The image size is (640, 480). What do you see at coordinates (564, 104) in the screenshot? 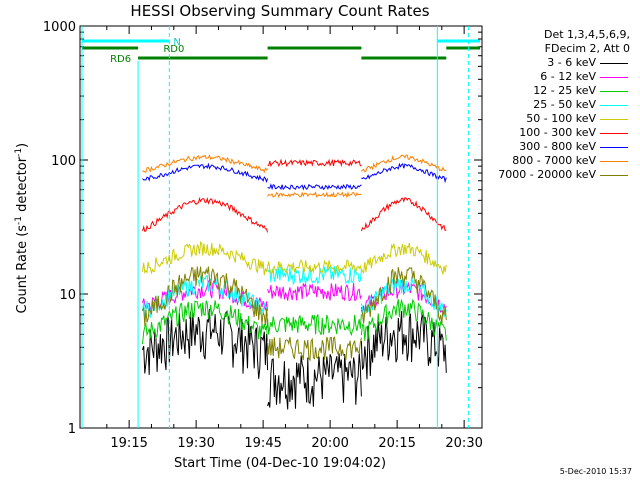
I see `legend-label: 25 - 50 keV` at bounding box center [564, 104].